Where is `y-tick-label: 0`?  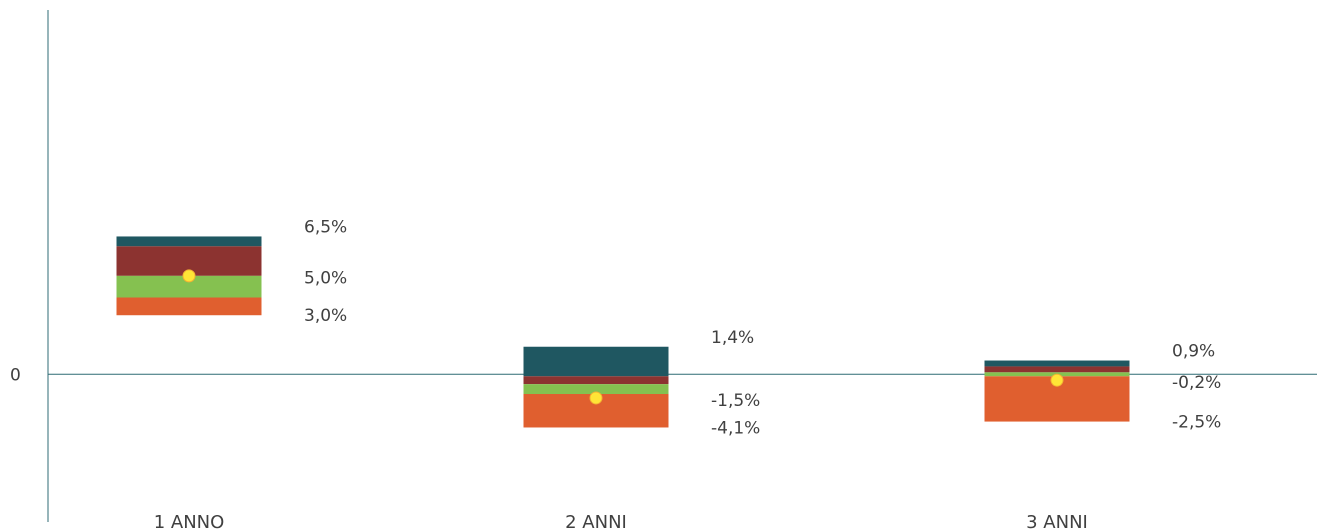 y-tick-label: 0 is located at coordinates (15, 375).